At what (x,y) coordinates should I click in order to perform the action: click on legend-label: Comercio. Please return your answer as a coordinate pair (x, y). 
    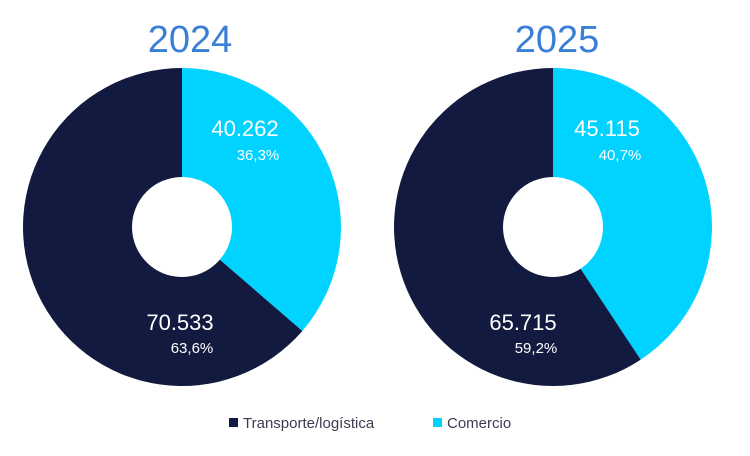
    Looking at the image, I should click on (479, 423).